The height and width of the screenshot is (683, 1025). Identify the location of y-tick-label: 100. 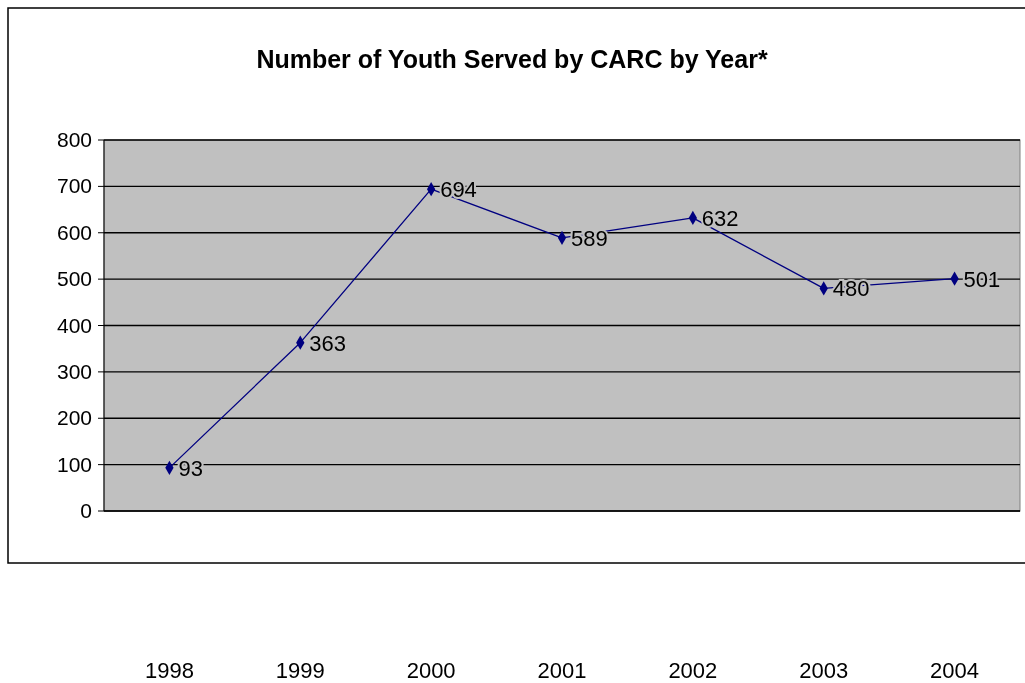
(74, 464).